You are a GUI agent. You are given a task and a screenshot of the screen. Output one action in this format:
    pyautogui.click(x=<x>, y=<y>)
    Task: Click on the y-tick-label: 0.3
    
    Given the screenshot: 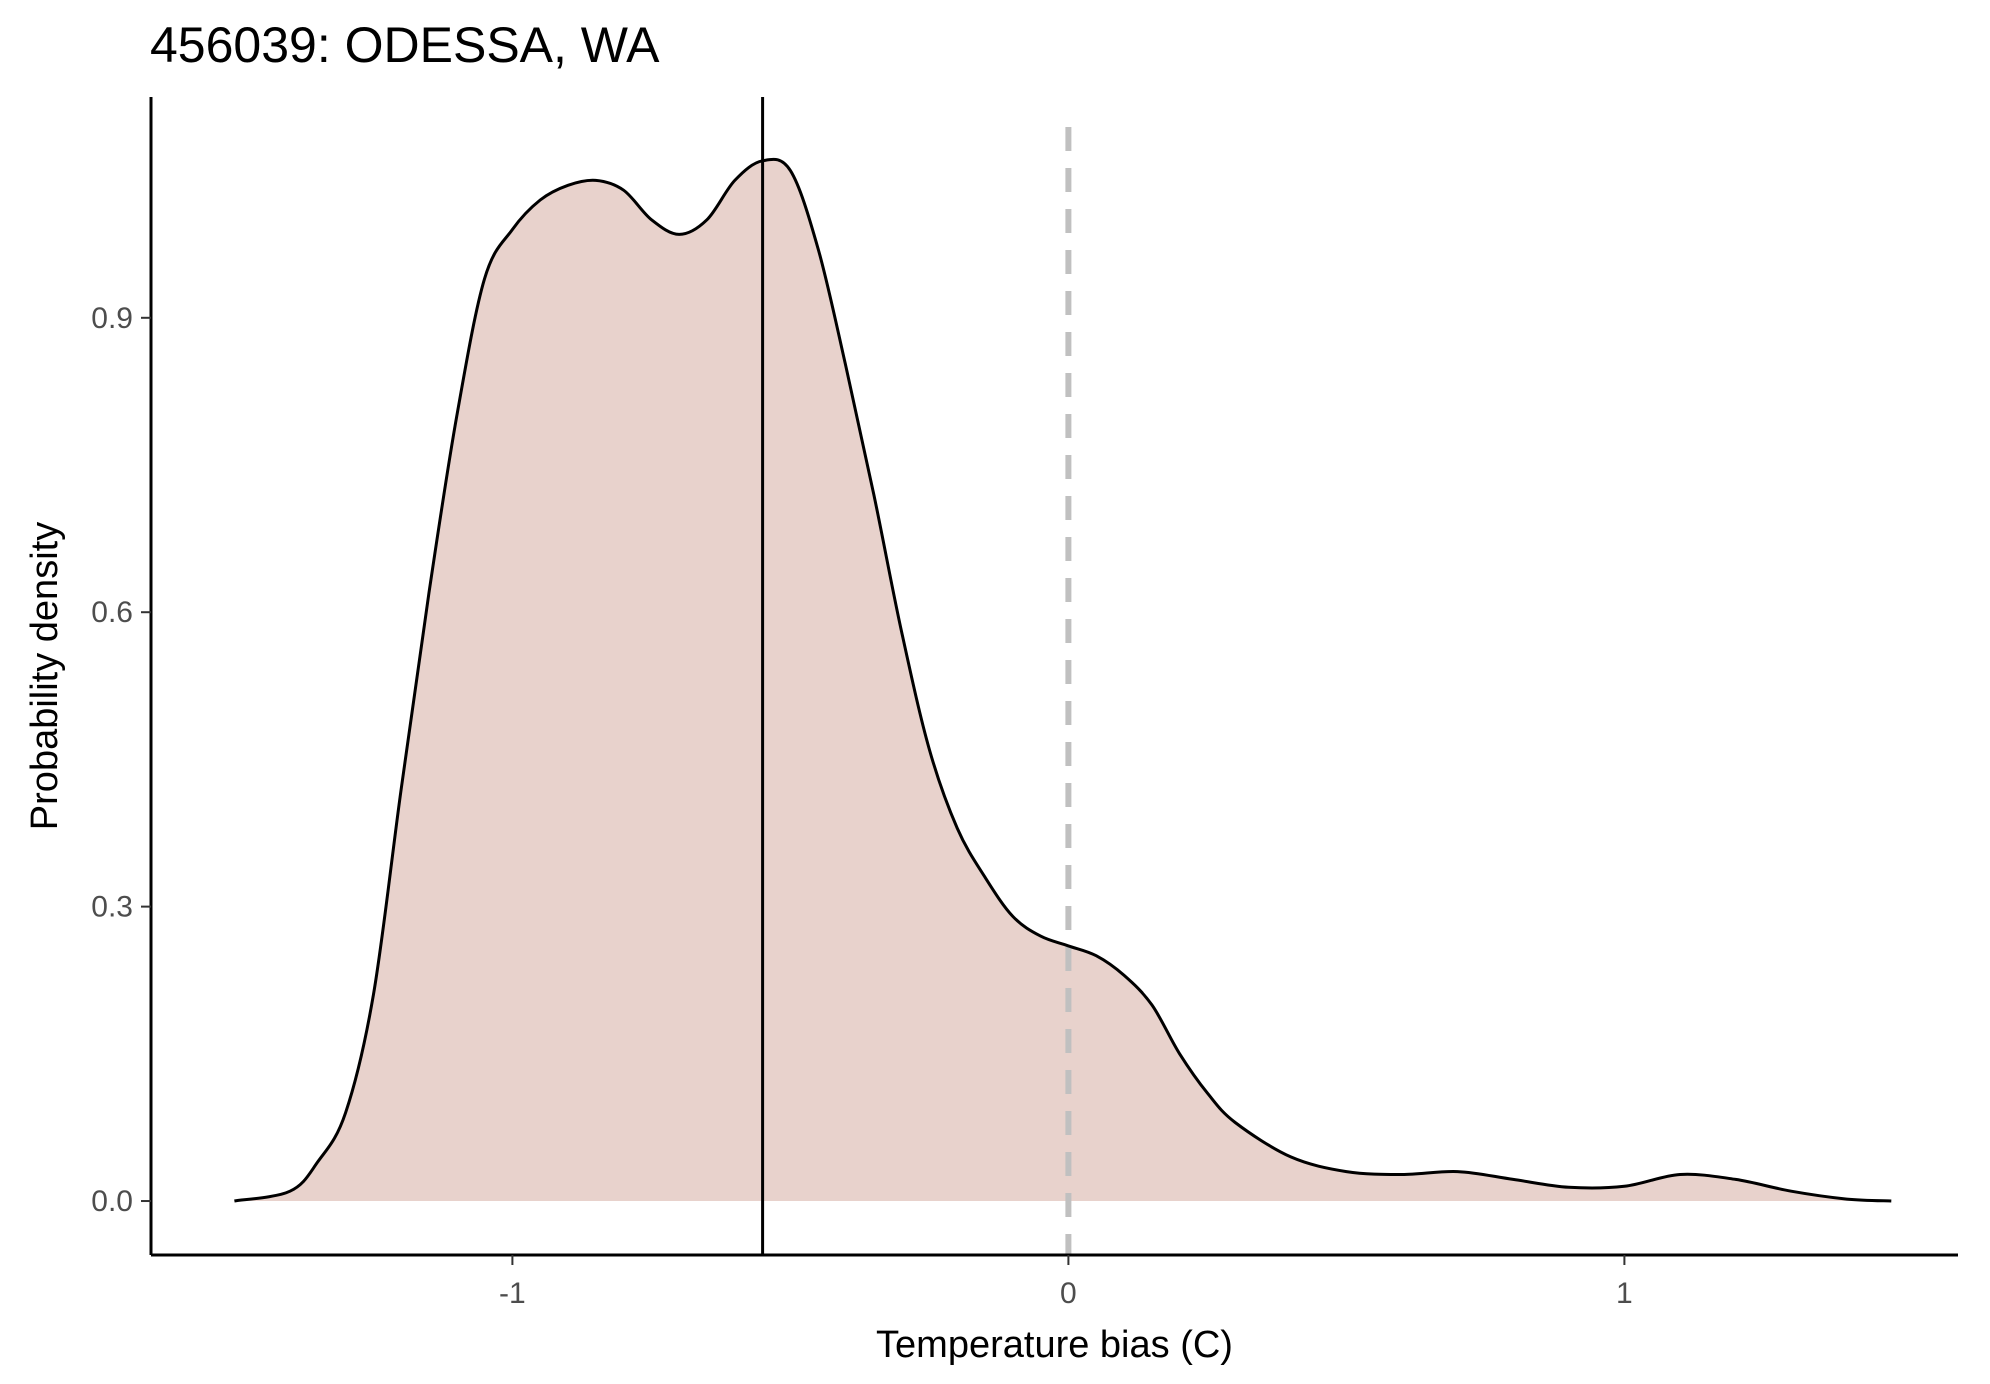 What is the action you would take?
    pyautogui.click(x=112, y=907)
    